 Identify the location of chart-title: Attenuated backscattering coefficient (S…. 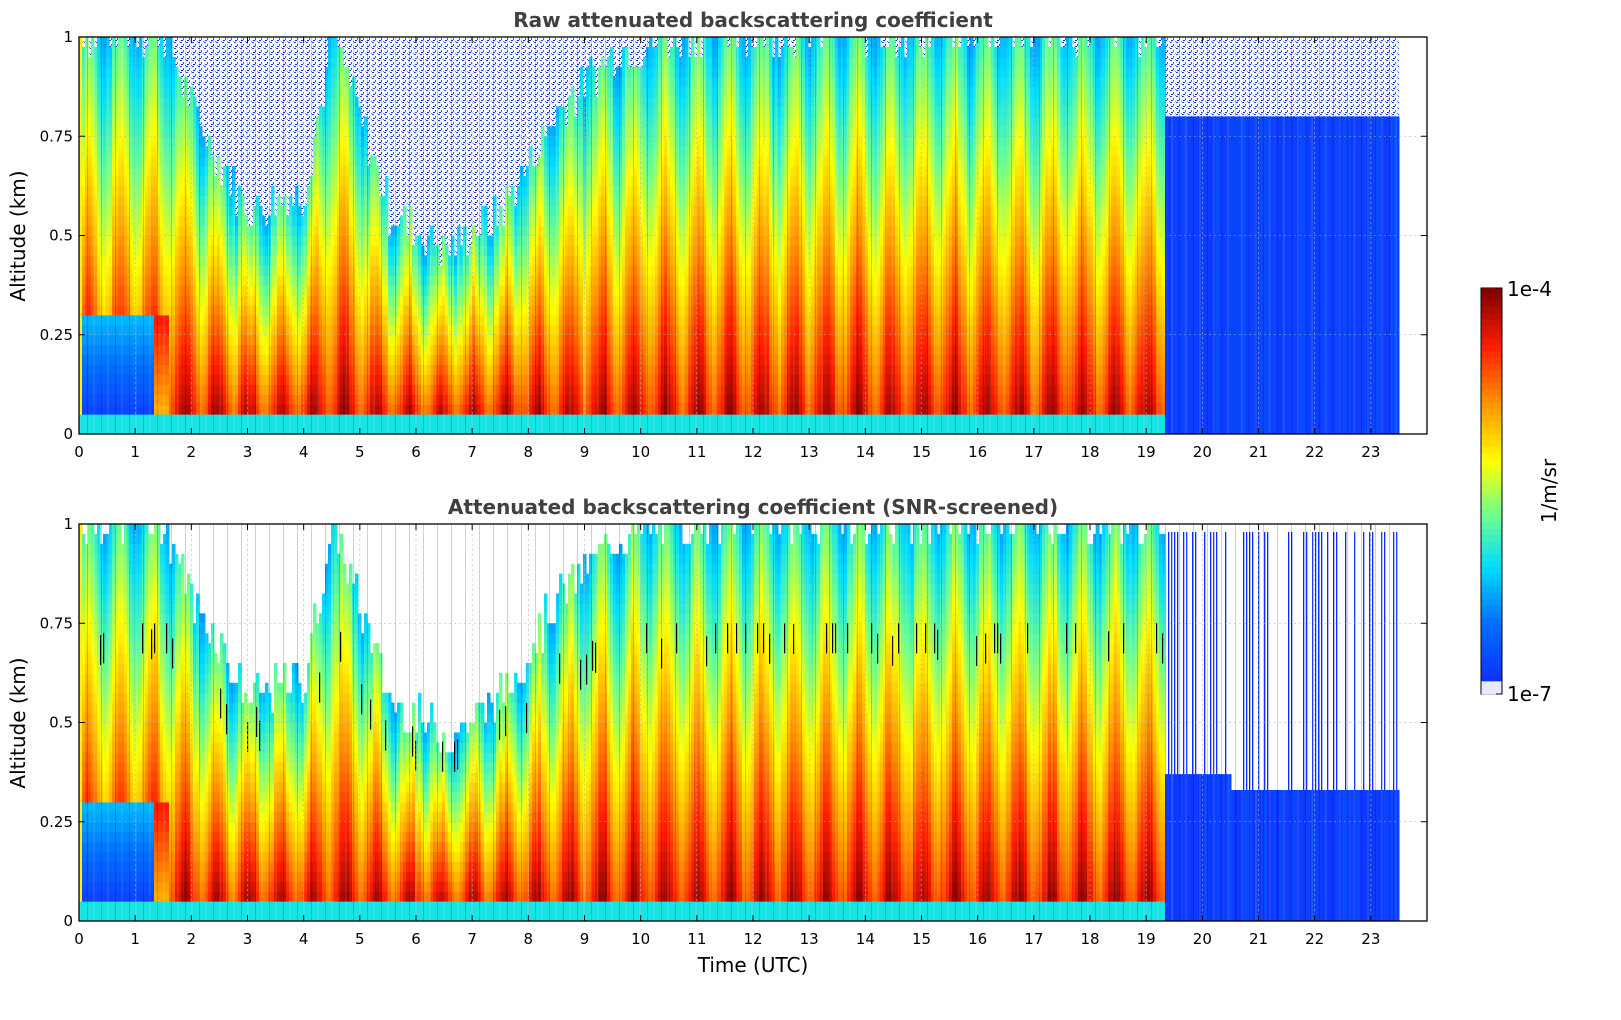
(753, 507).